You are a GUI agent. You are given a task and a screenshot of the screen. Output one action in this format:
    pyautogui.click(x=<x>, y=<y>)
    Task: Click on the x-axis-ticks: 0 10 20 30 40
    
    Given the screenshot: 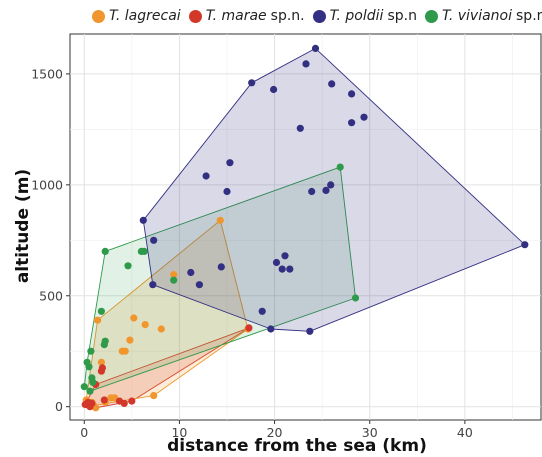 What is the action you would take?
    pyautogui.click(x=276, y=430)
    